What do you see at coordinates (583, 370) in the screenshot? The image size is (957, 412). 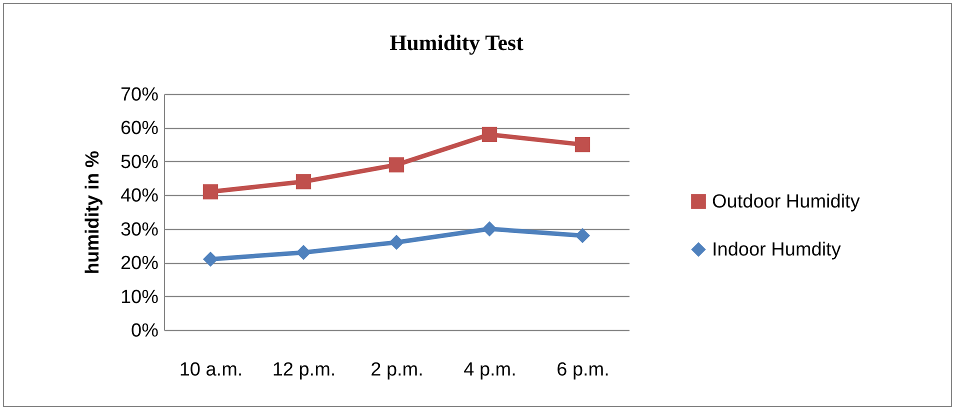 I see `x-tick-label: 6 p.m.` at bounding box center [583, 370].